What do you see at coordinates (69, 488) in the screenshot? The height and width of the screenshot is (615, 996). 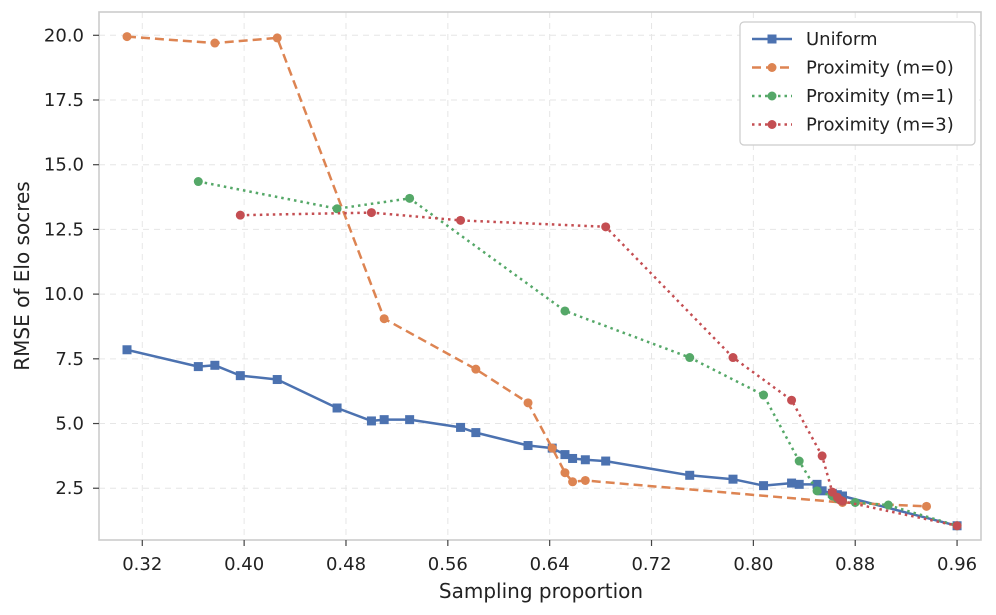 I see `y-tick-label: 2.5` at bounding box center [69, 488].